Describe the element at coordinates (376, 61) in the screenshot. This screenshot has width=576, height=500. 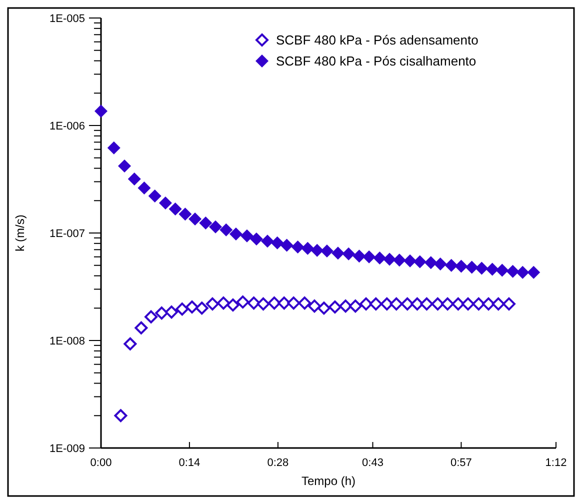
I see `legend-label: SCBF 480 kPa - Pós cisalhamento` at that location.